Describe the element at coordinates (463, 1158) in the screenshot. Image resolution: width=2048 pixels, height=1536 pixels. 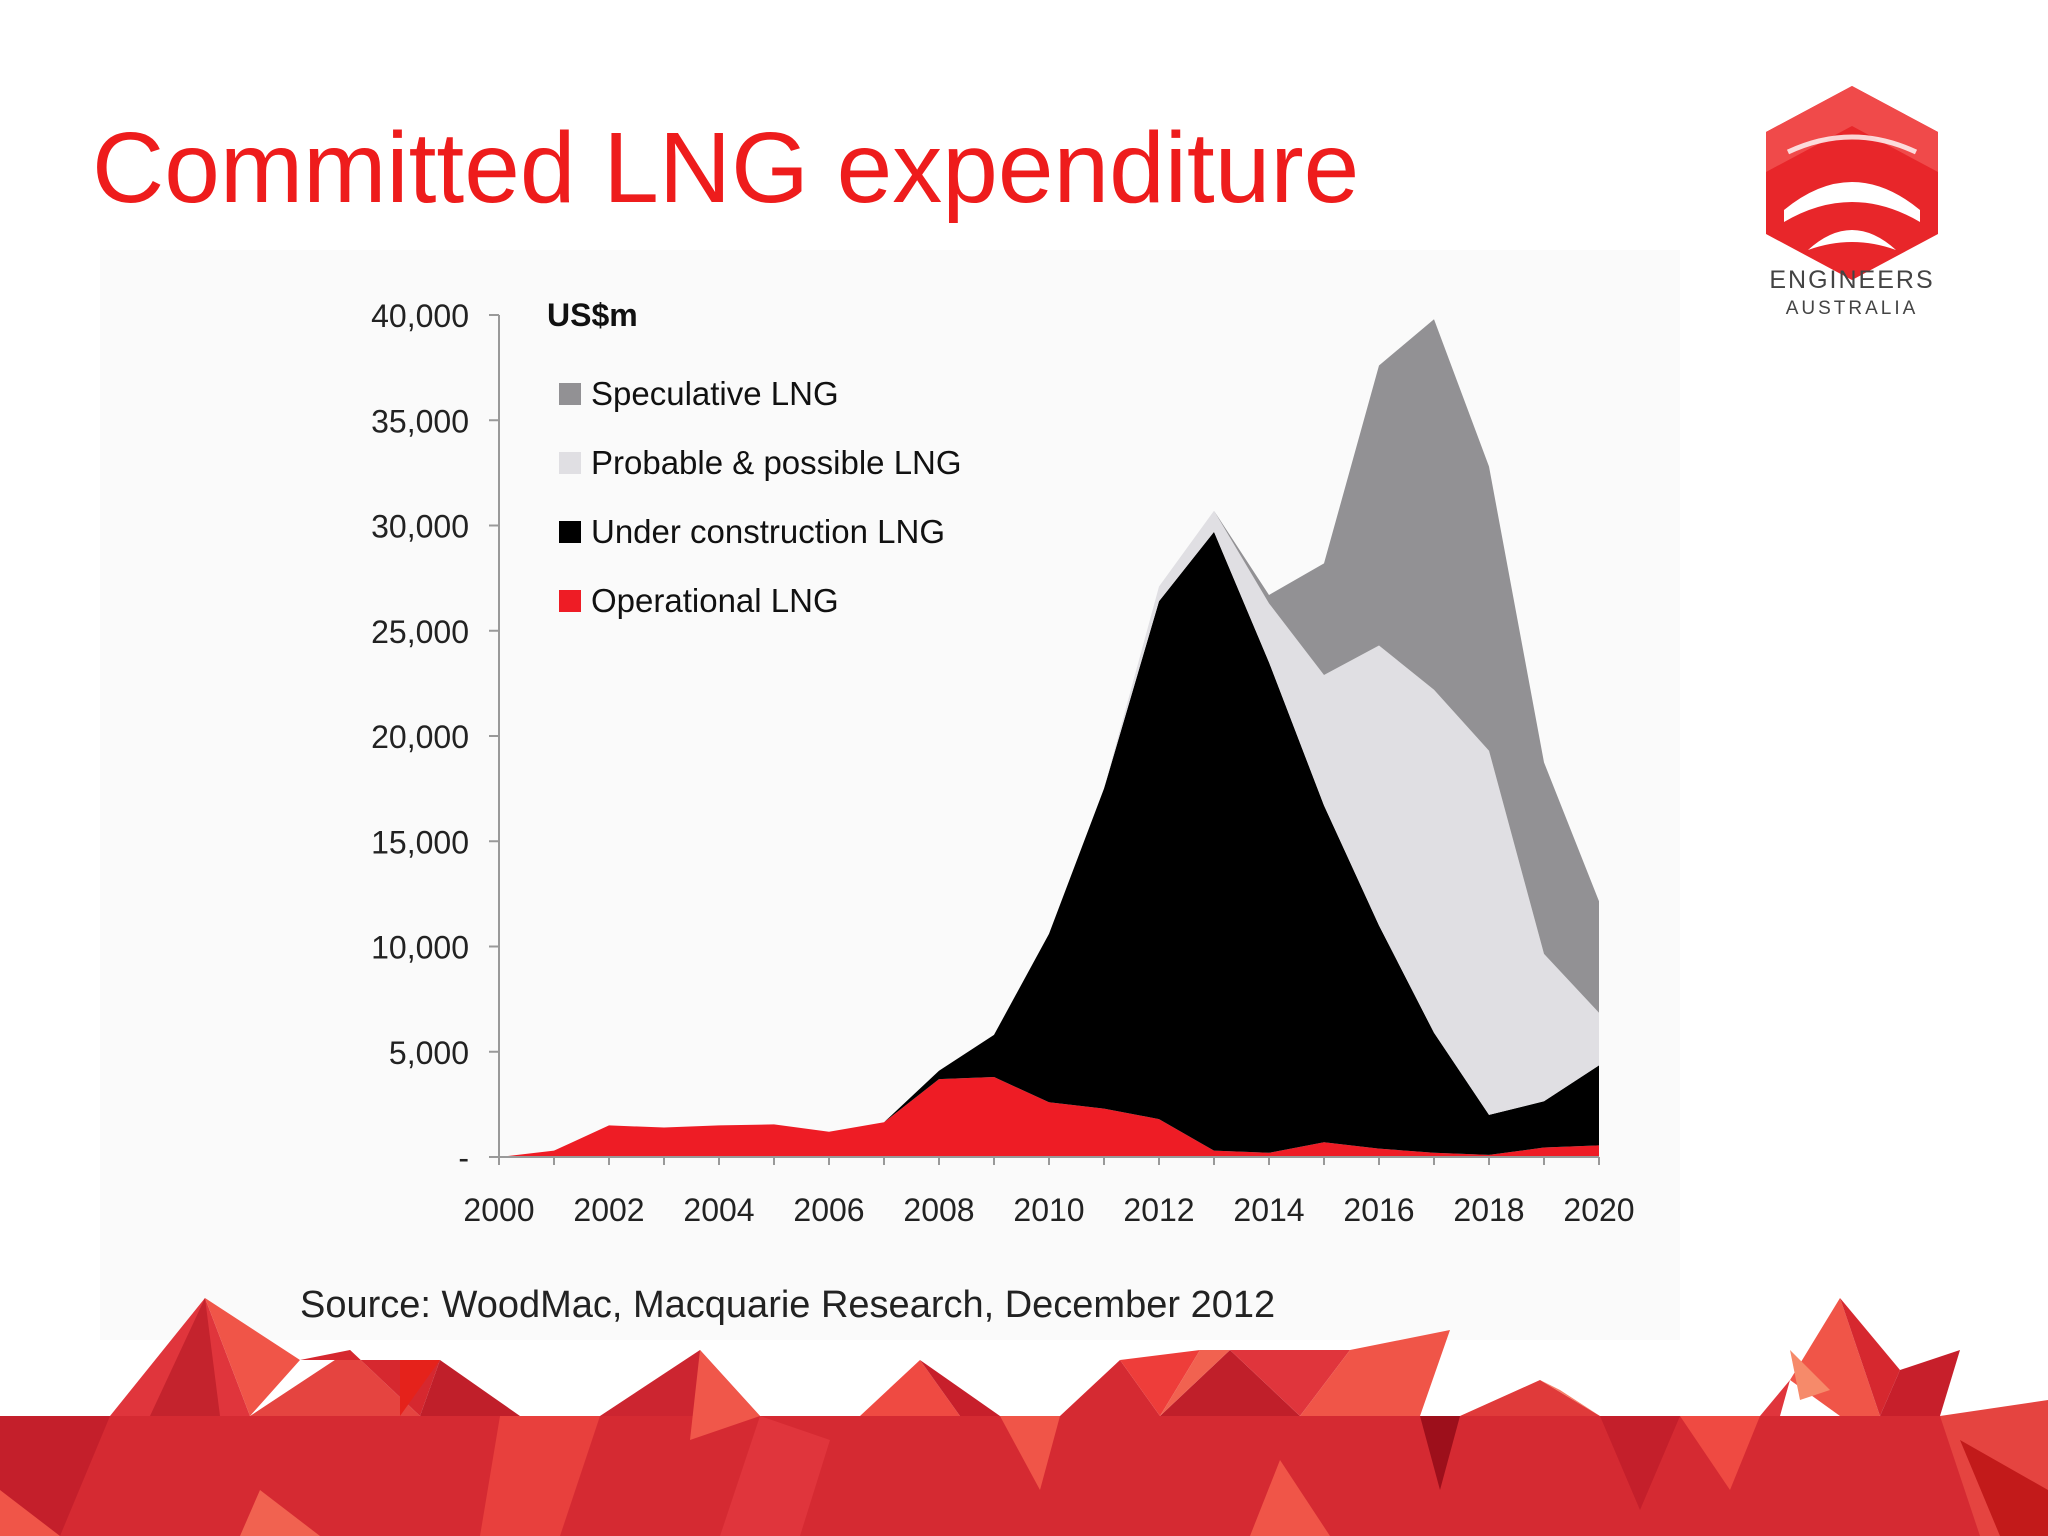
I see `y-tick-label: -` at that location.